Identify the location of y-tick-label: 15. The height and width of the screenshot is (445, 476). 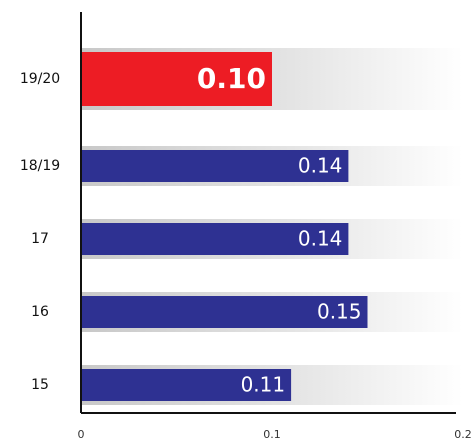
(40, 385).